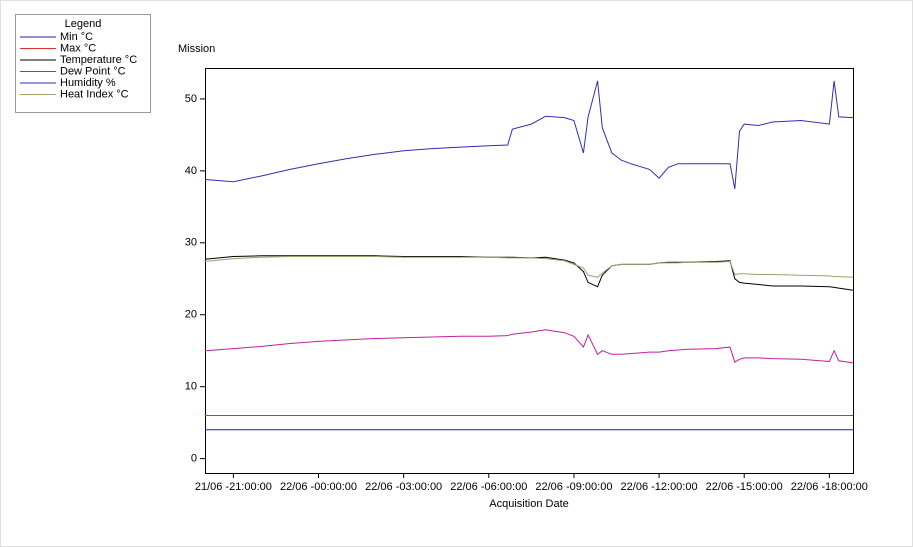 The width and height of the screenshot is (913, 547). Describe the element at coordinates (488, 487) in the screenshot. I see `x-tick-label: 22/06 -06:00:00` at that location.